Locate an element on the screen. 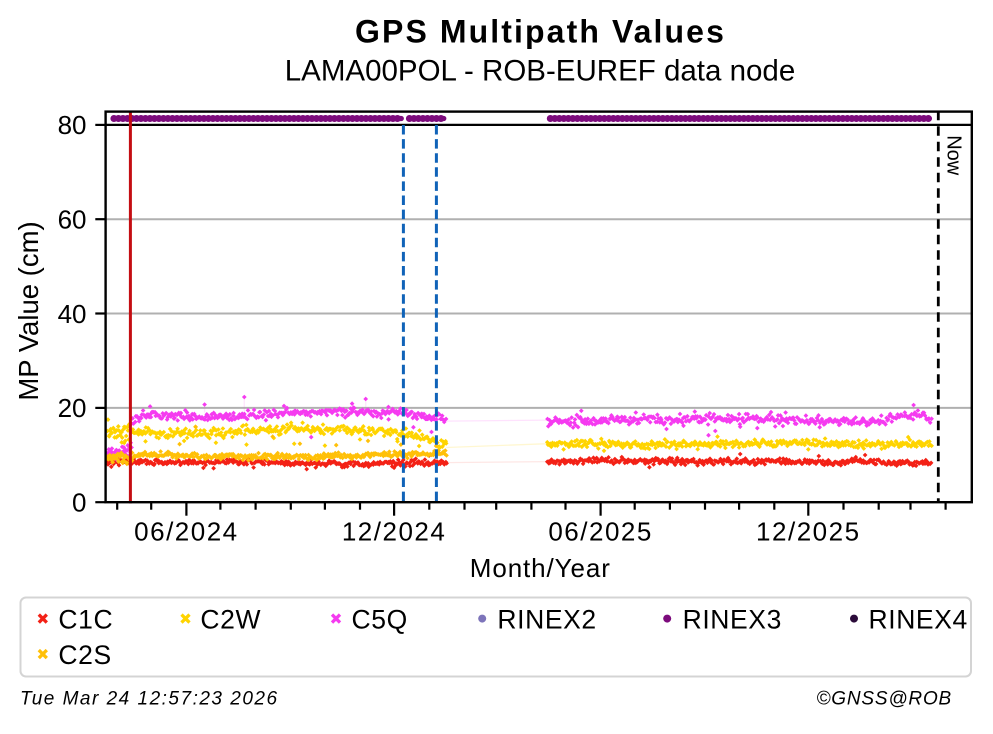 This screenshot has height=734, width=993. svg-text: C1C is located at coordinates (85, 619).